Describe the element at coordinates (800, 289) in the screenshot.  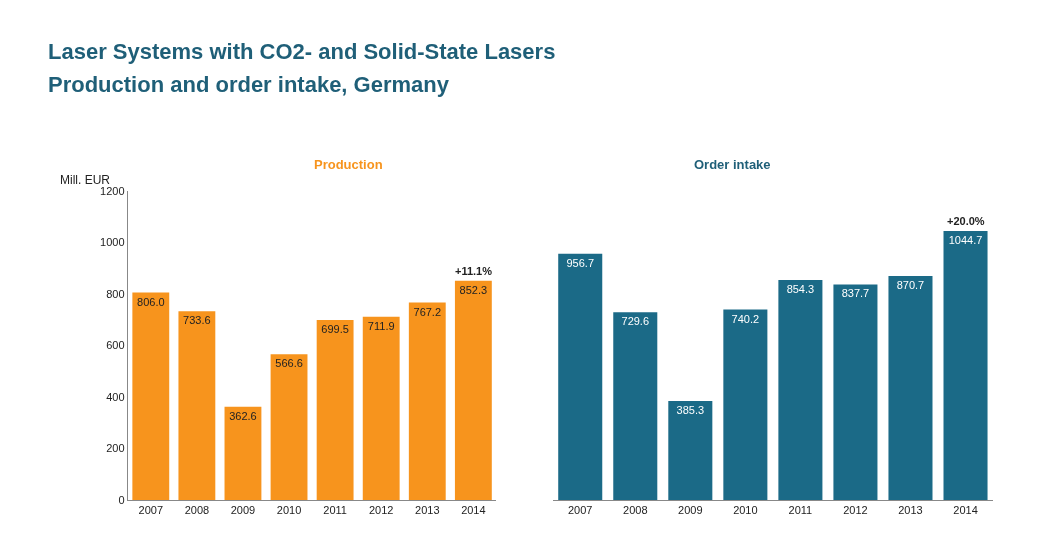
I see `data-label: 854.3` at that location.